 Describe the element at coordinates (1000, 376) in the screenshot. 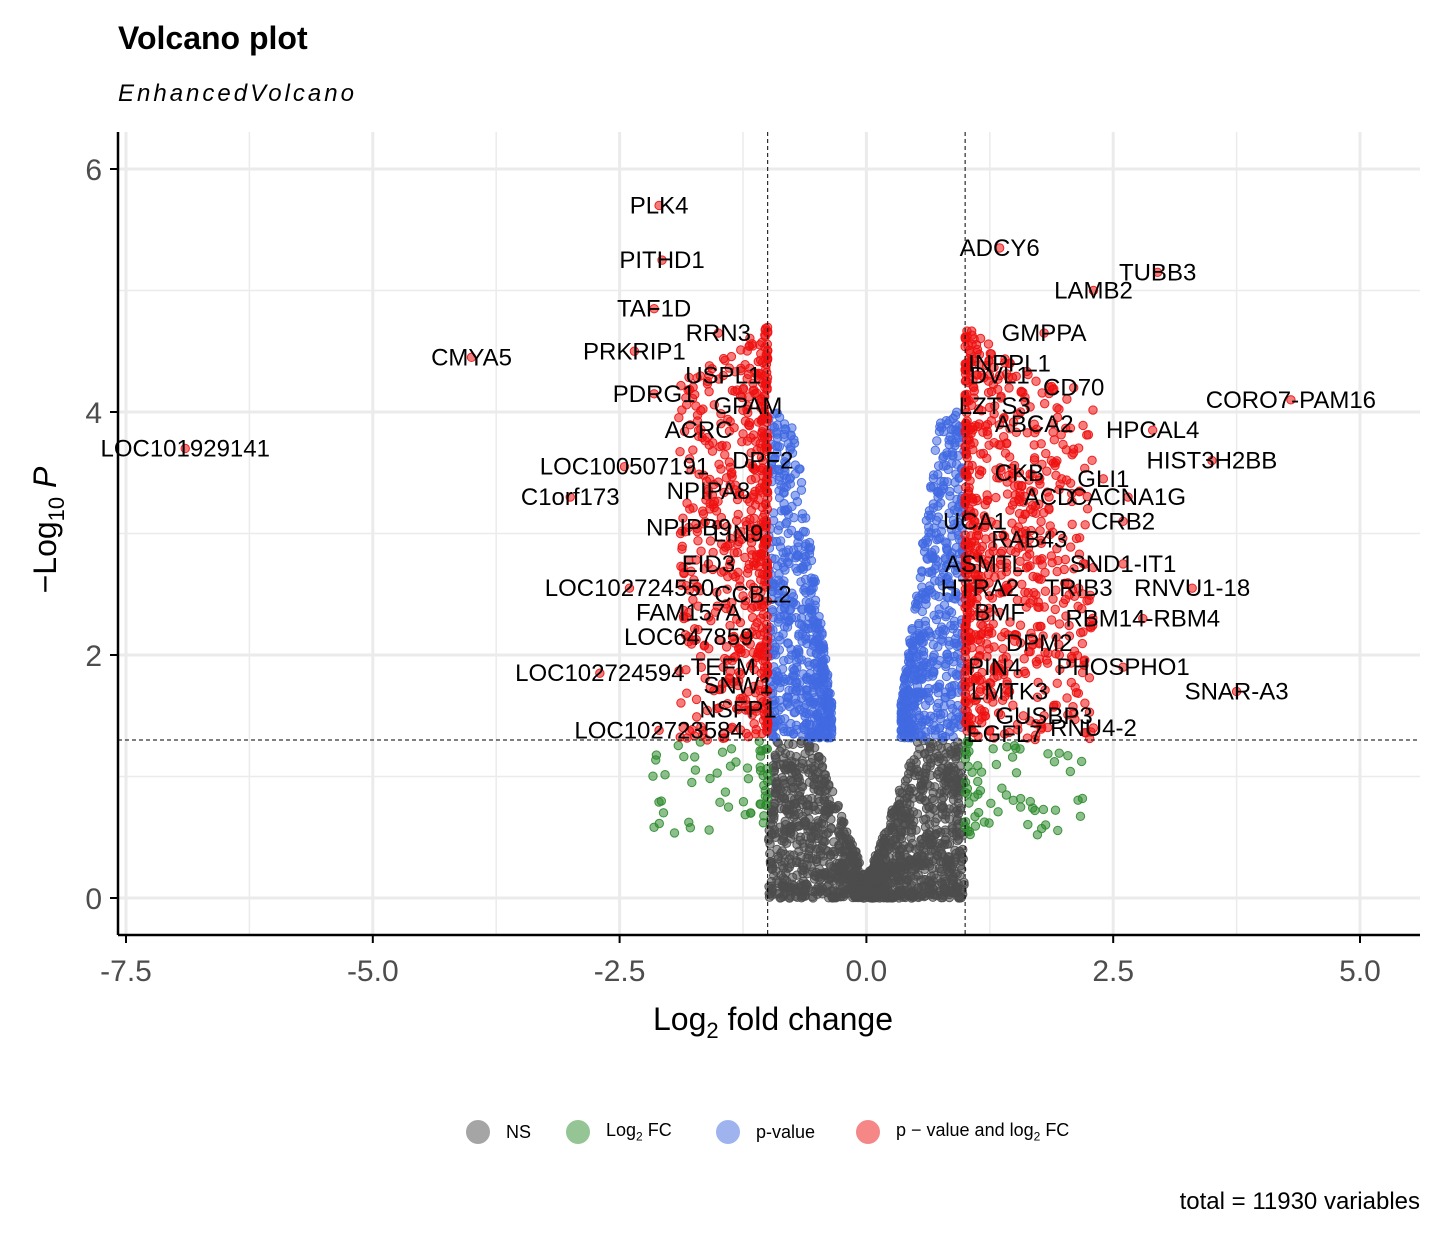

I see `gene-label: DVL1` at that location.